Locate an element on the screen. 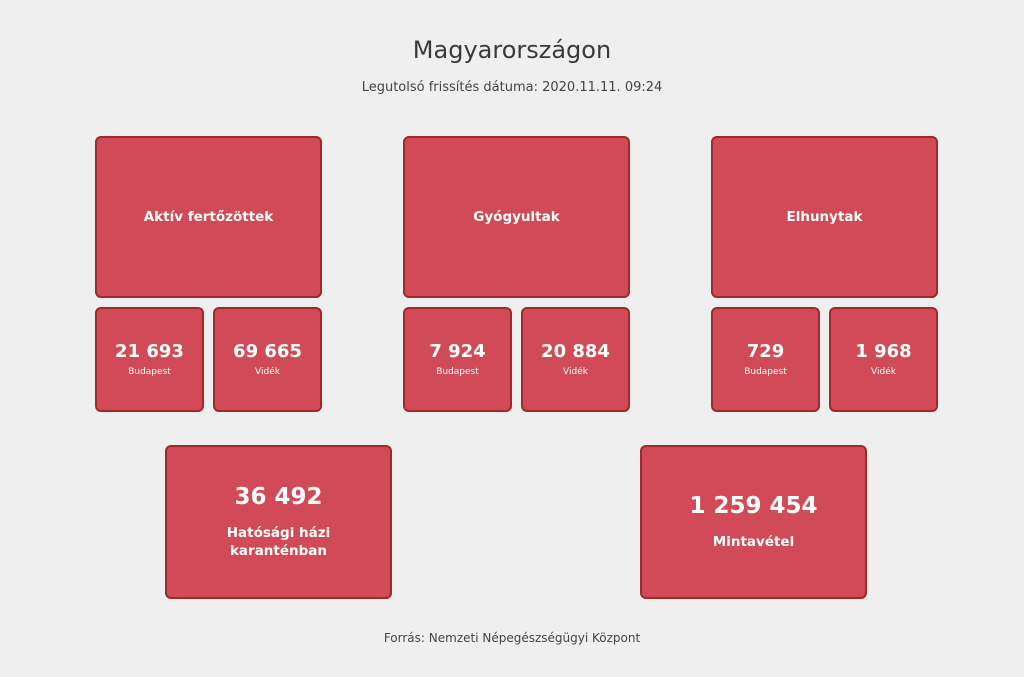 The height and width of the screenshot is (677, 1024). recovered-card: Gyógyultak is located at coordinates (516, 217).